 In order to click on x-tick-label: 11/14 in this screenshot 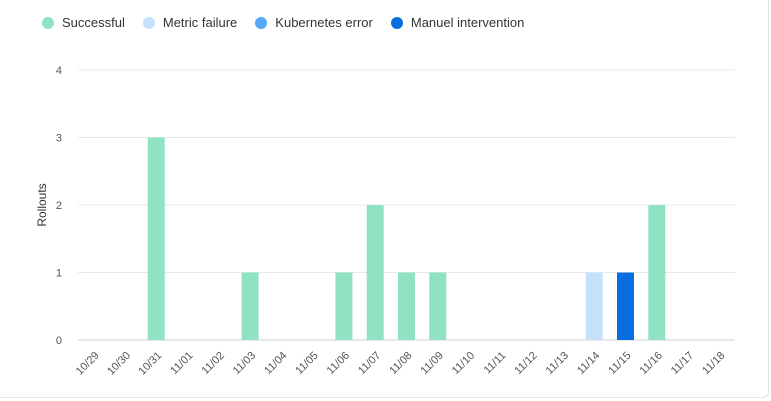, I will do `click(588, 363)`.